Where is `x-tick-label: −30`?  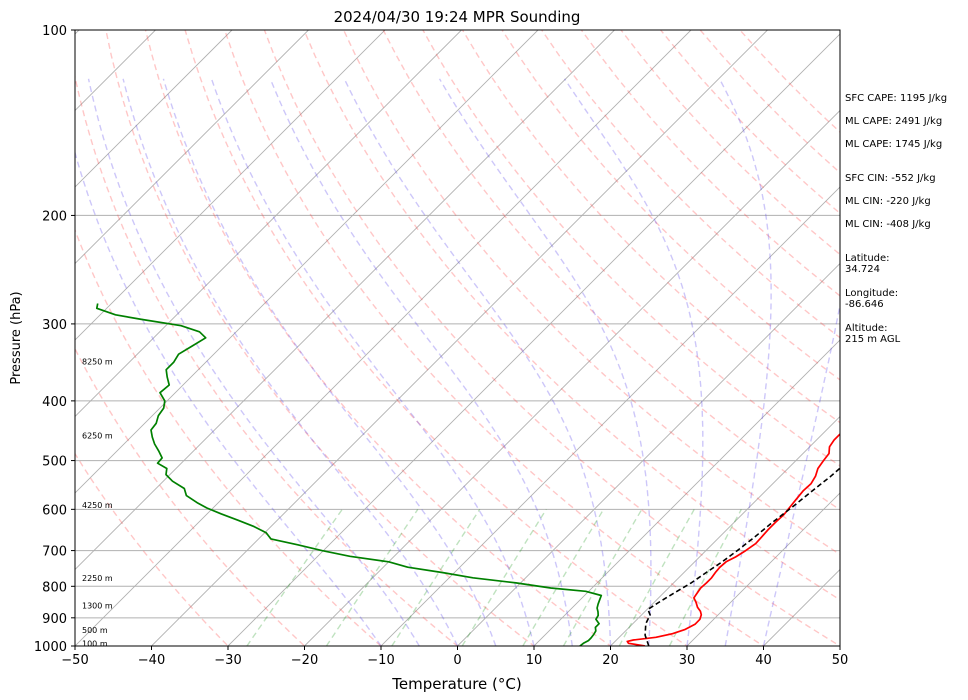
x-tick-label: −30 is located at coordinates (227, 660).